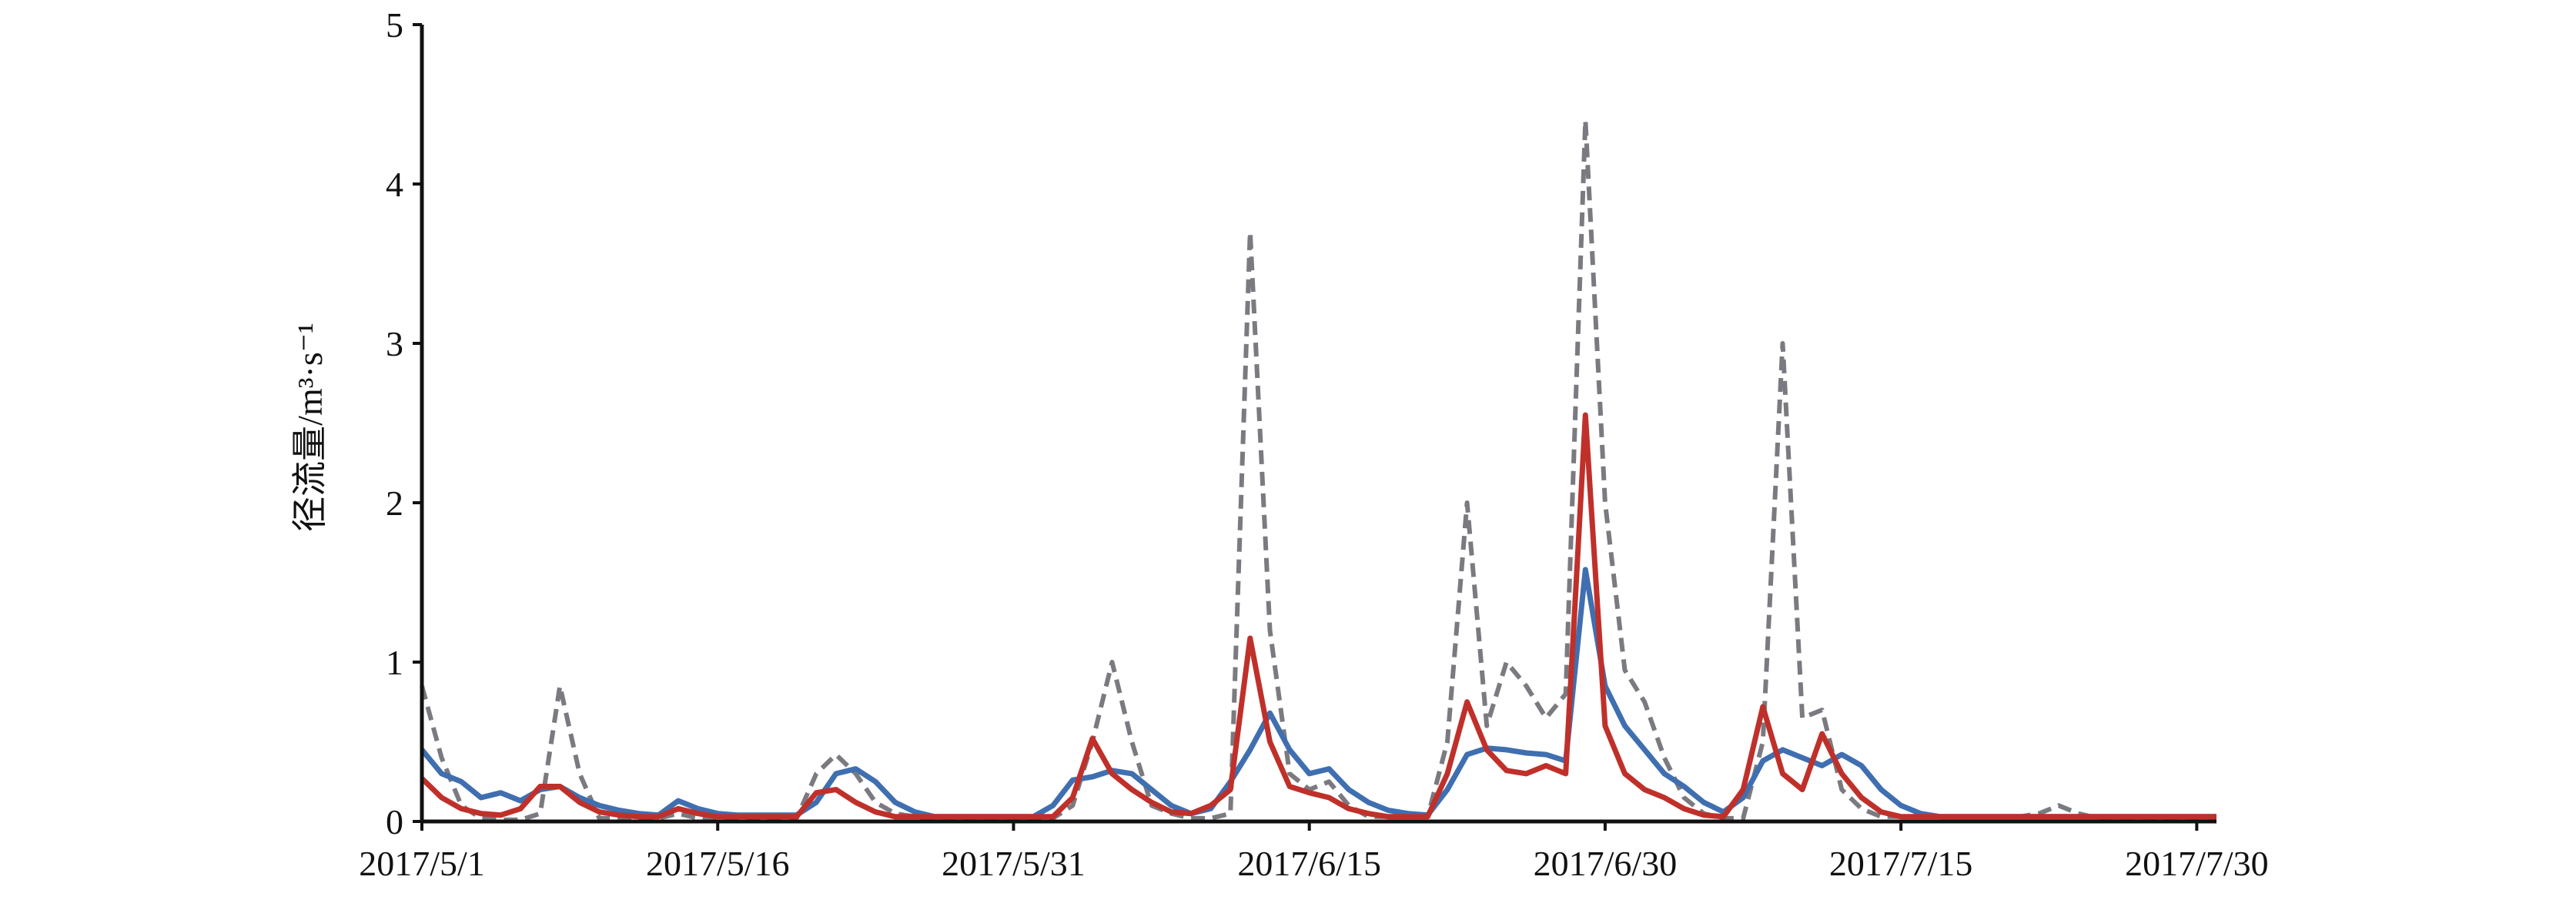  What do you see at coordinates (422, 864) in the screenshot?
I see `x-tick-label: 2017/5/1` at bounding box center [422, 864].